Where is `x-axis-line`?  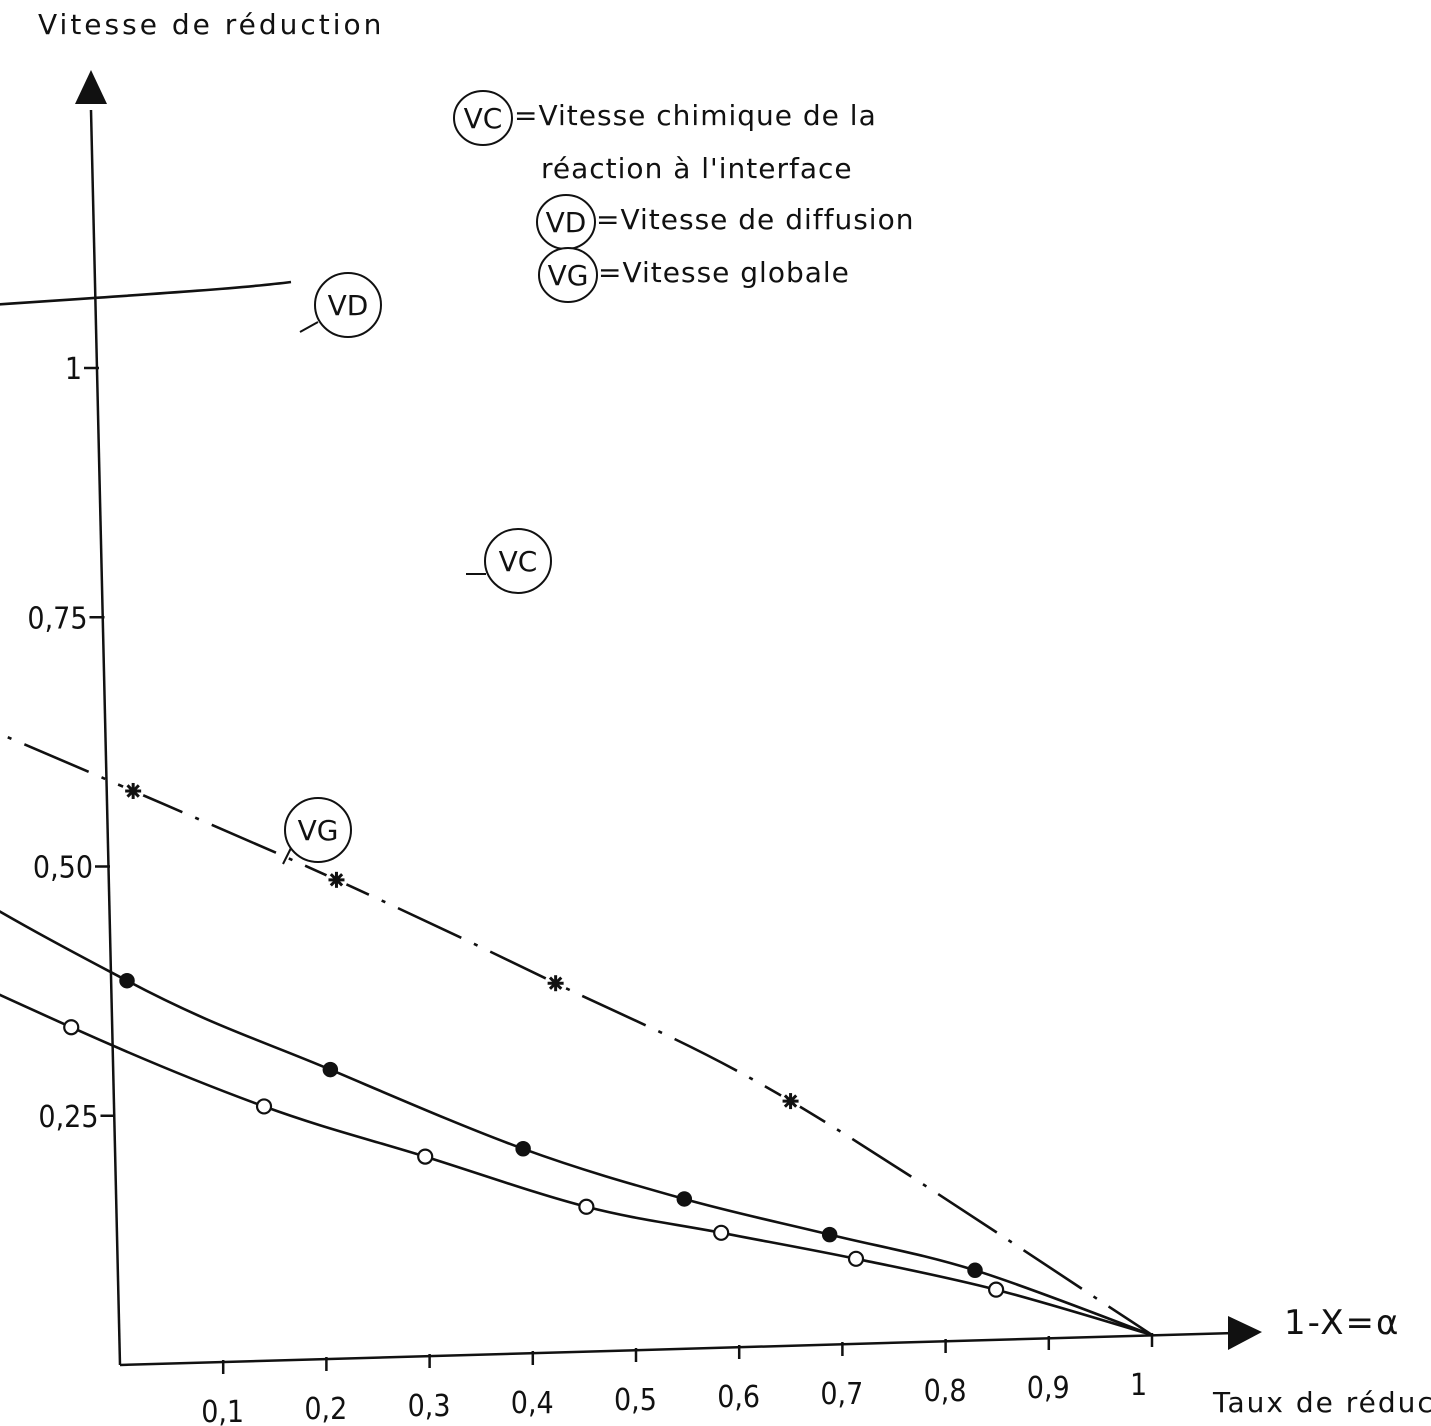
x-axis-line is located at coordinates (677, 1349).